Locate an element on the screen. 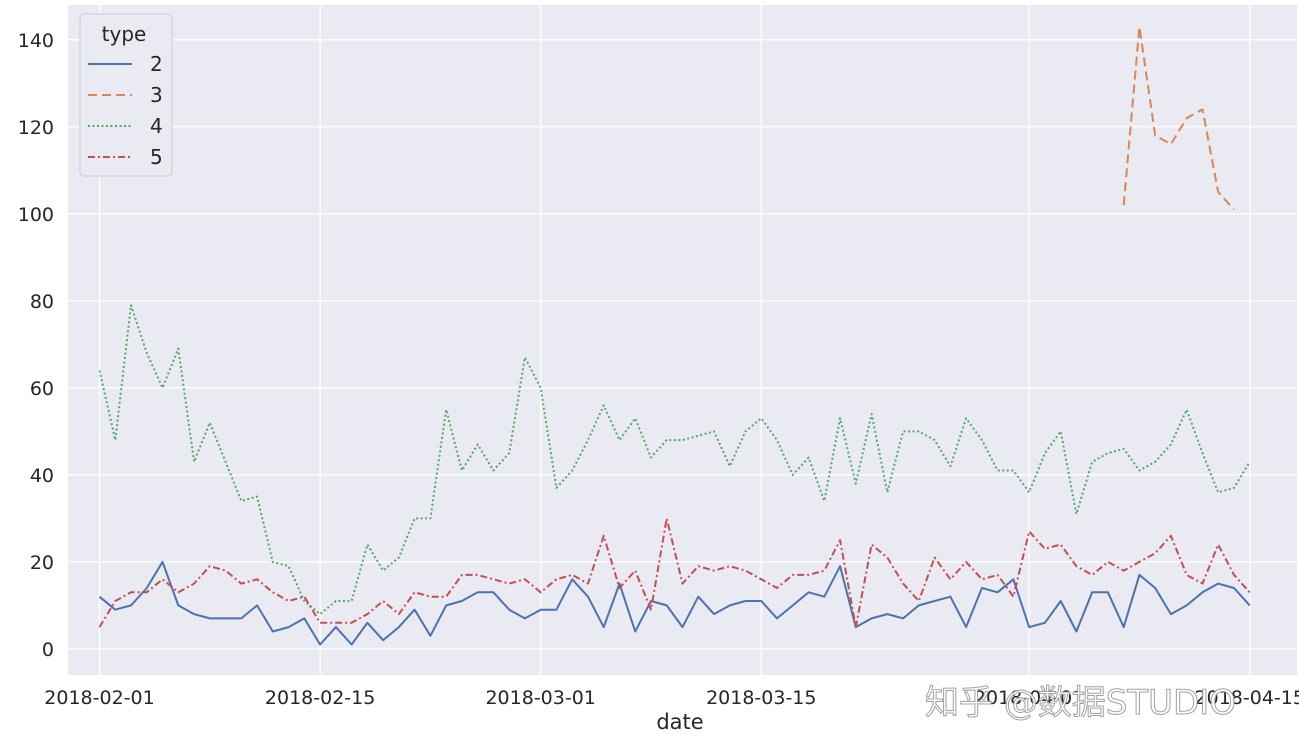 The image size is (1299, 754). x-tick-label: 2018-04-15 is located at coordinates (1247, 698).